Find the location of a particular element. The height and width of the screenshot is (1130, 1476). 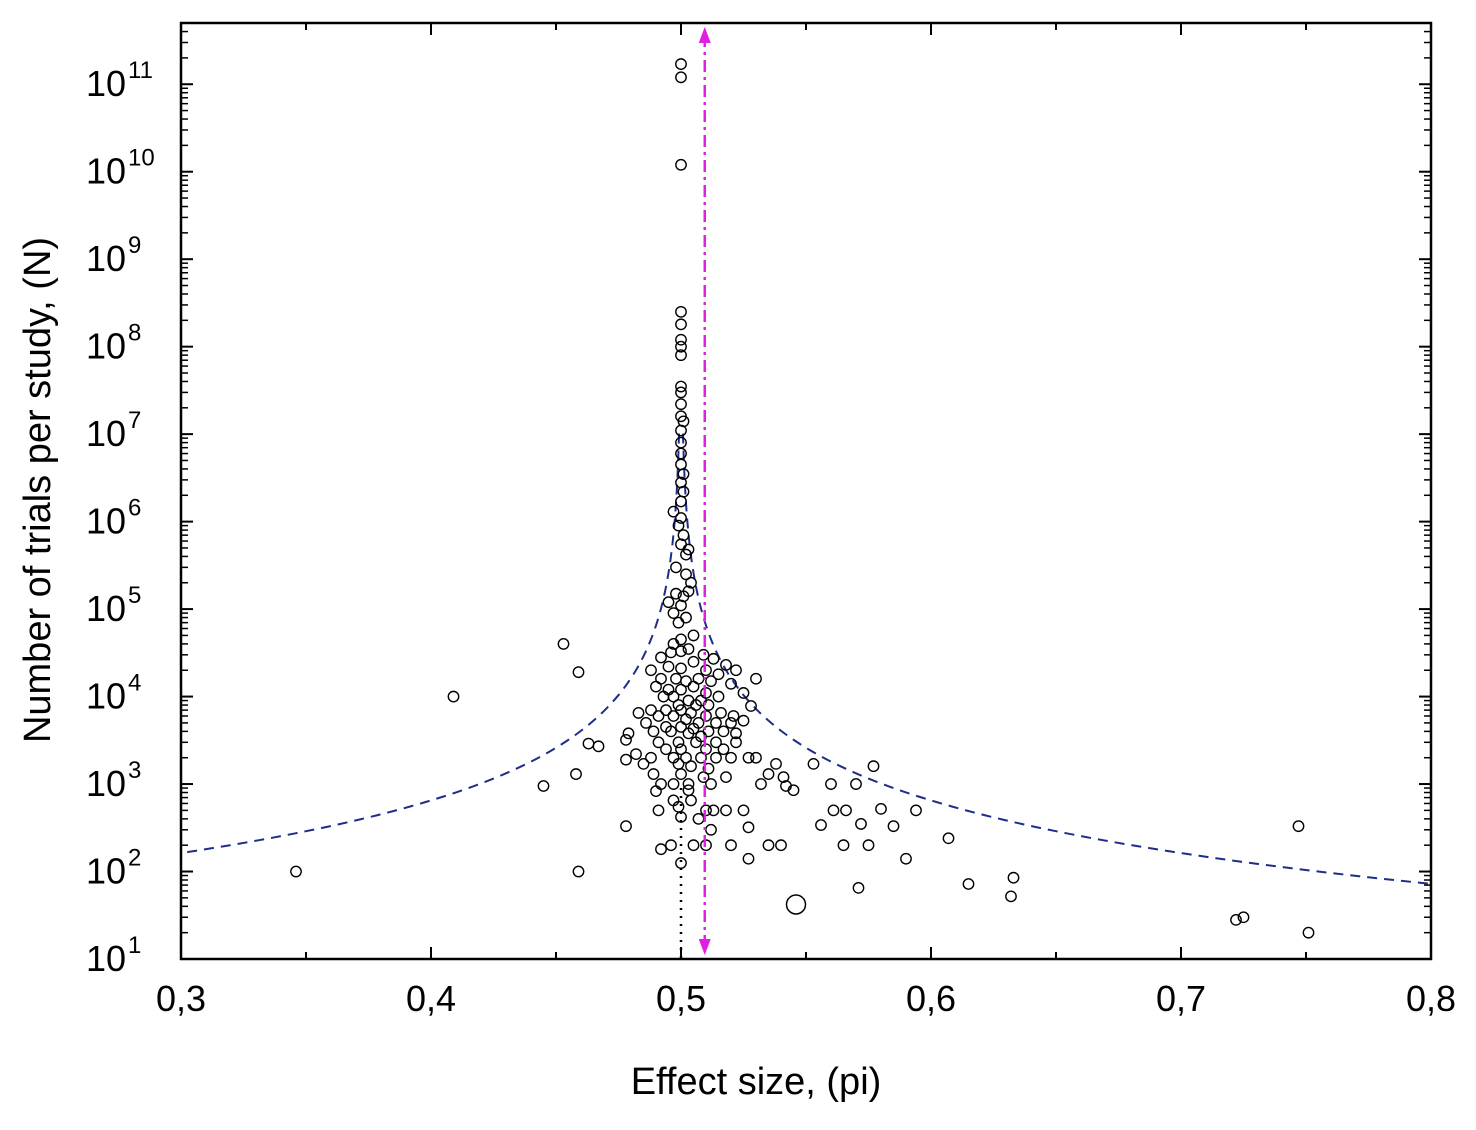

x-tick-label: 0,7 is located at coordinates (1181, 998).